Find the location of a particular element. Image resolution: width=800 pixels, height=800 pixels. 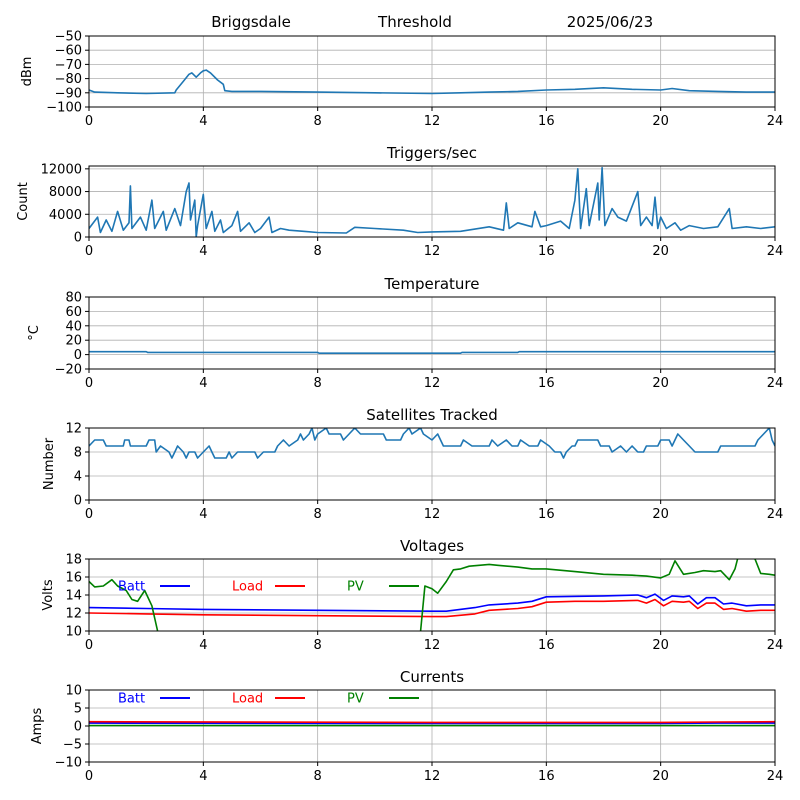

series-line-temperature is located at coordinates (432, 352).